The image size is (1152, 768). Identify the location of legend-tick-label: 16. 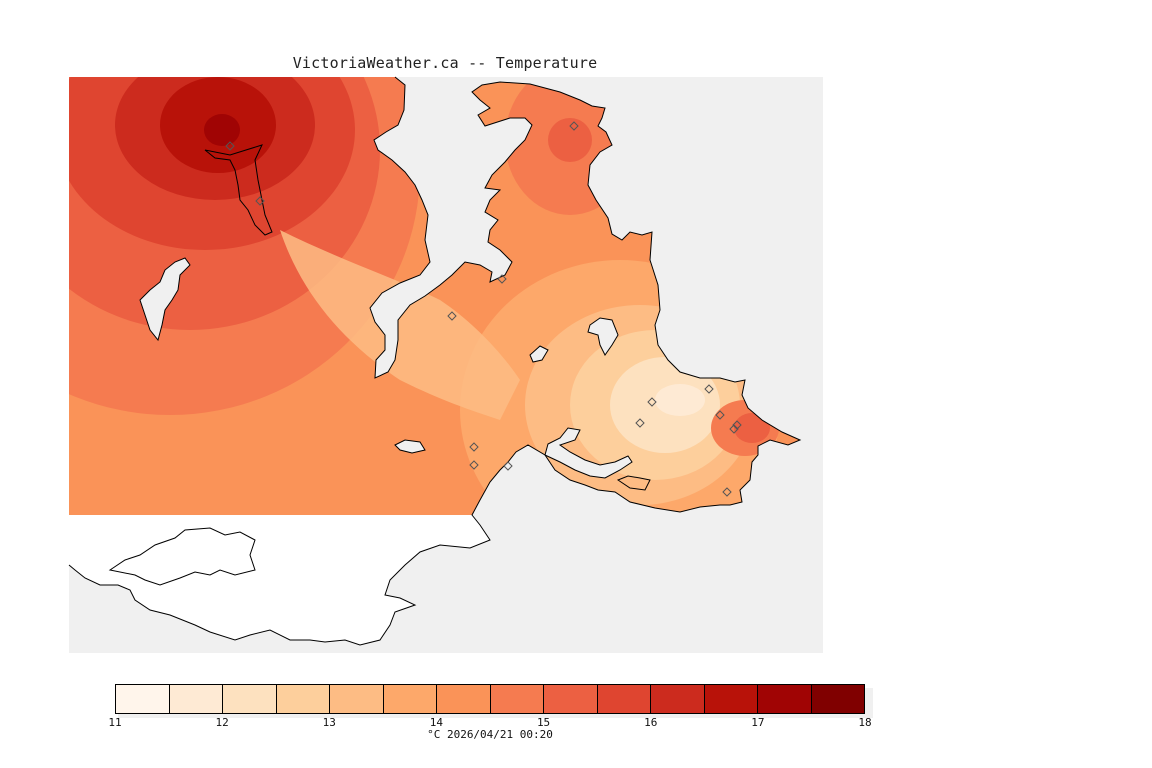
(651, 722).